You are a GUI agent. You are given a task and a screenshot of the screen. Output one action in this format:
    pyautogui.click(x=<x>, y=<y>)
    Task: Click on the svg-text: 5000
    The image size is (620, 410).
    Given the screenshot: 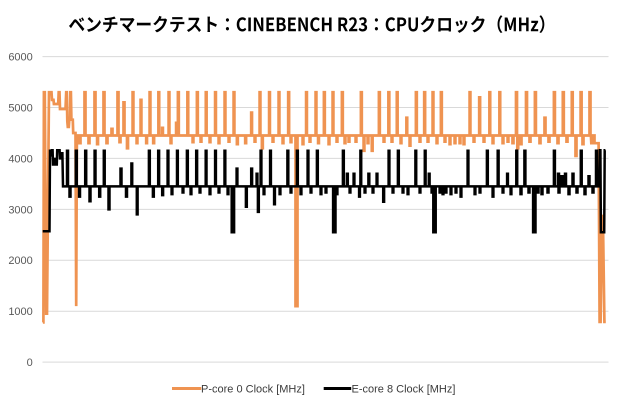 What is the action you would take?
    pyautogui.click(x=20, y=108)
    